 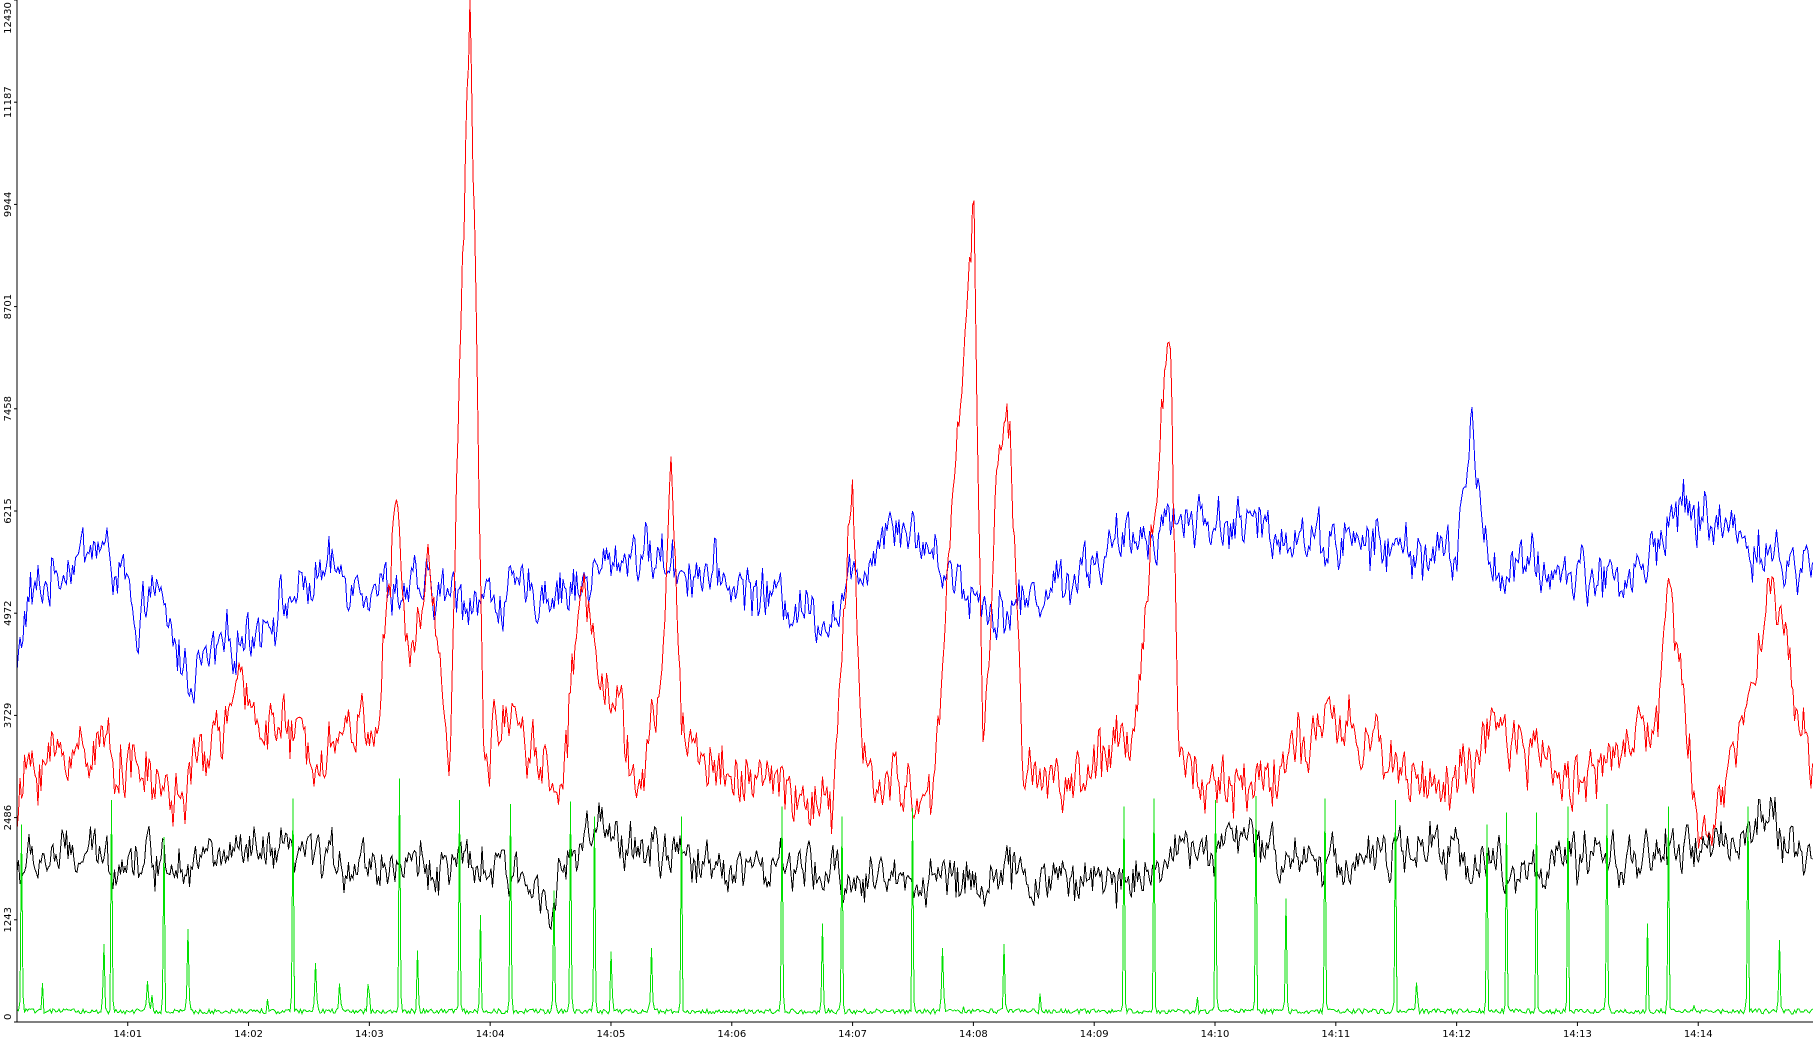 I want to click on y-tick-label: 7458, so click(x=8, y=408).